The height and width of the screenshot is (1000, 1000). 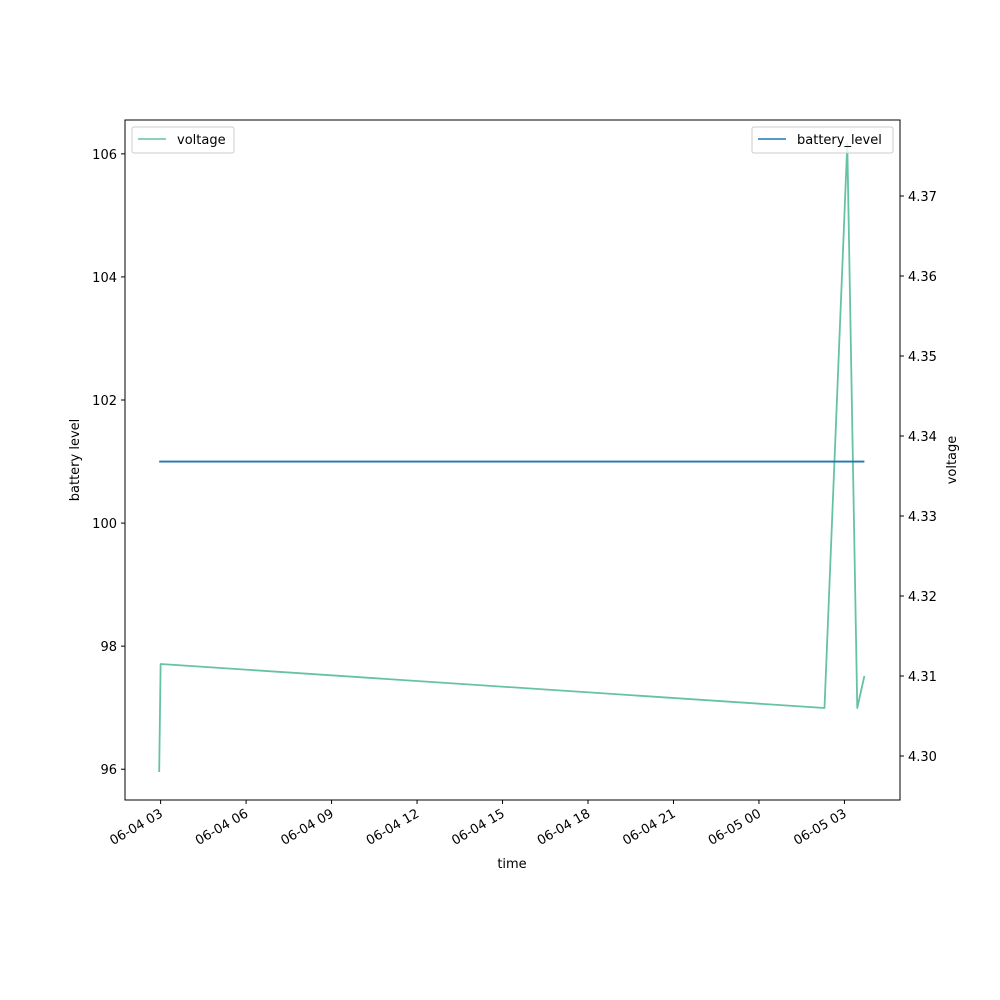 What do you see at coordinates (104, 278) in the screenshot?
I see `y-left-tick-label: 104` at bounding box center [104, 278].